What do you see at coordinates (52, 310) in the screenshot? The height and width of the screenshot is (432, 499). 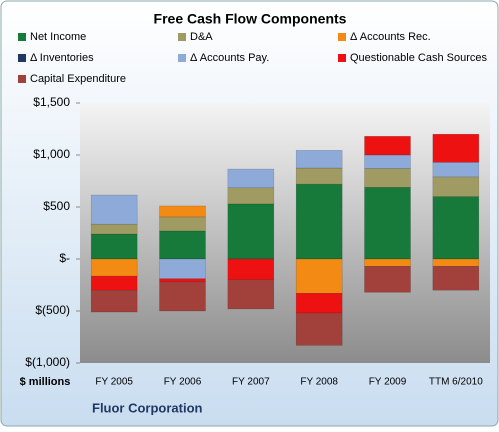 I see `y-tick-label: $(500)` at bounding box center [52, 310].